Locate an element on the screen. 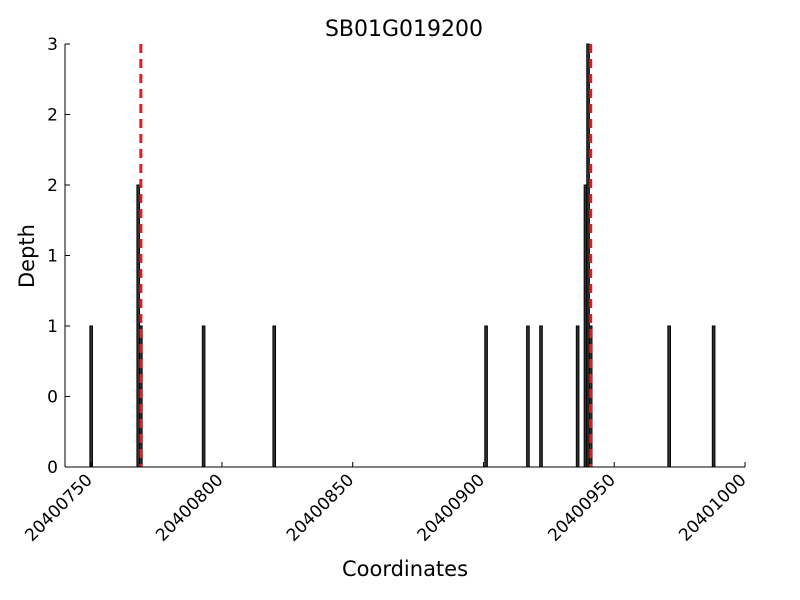 The width and height of the screenshot is (800, 600). x-tick-label-1: 20400800 is located at coordinates (189, 507).